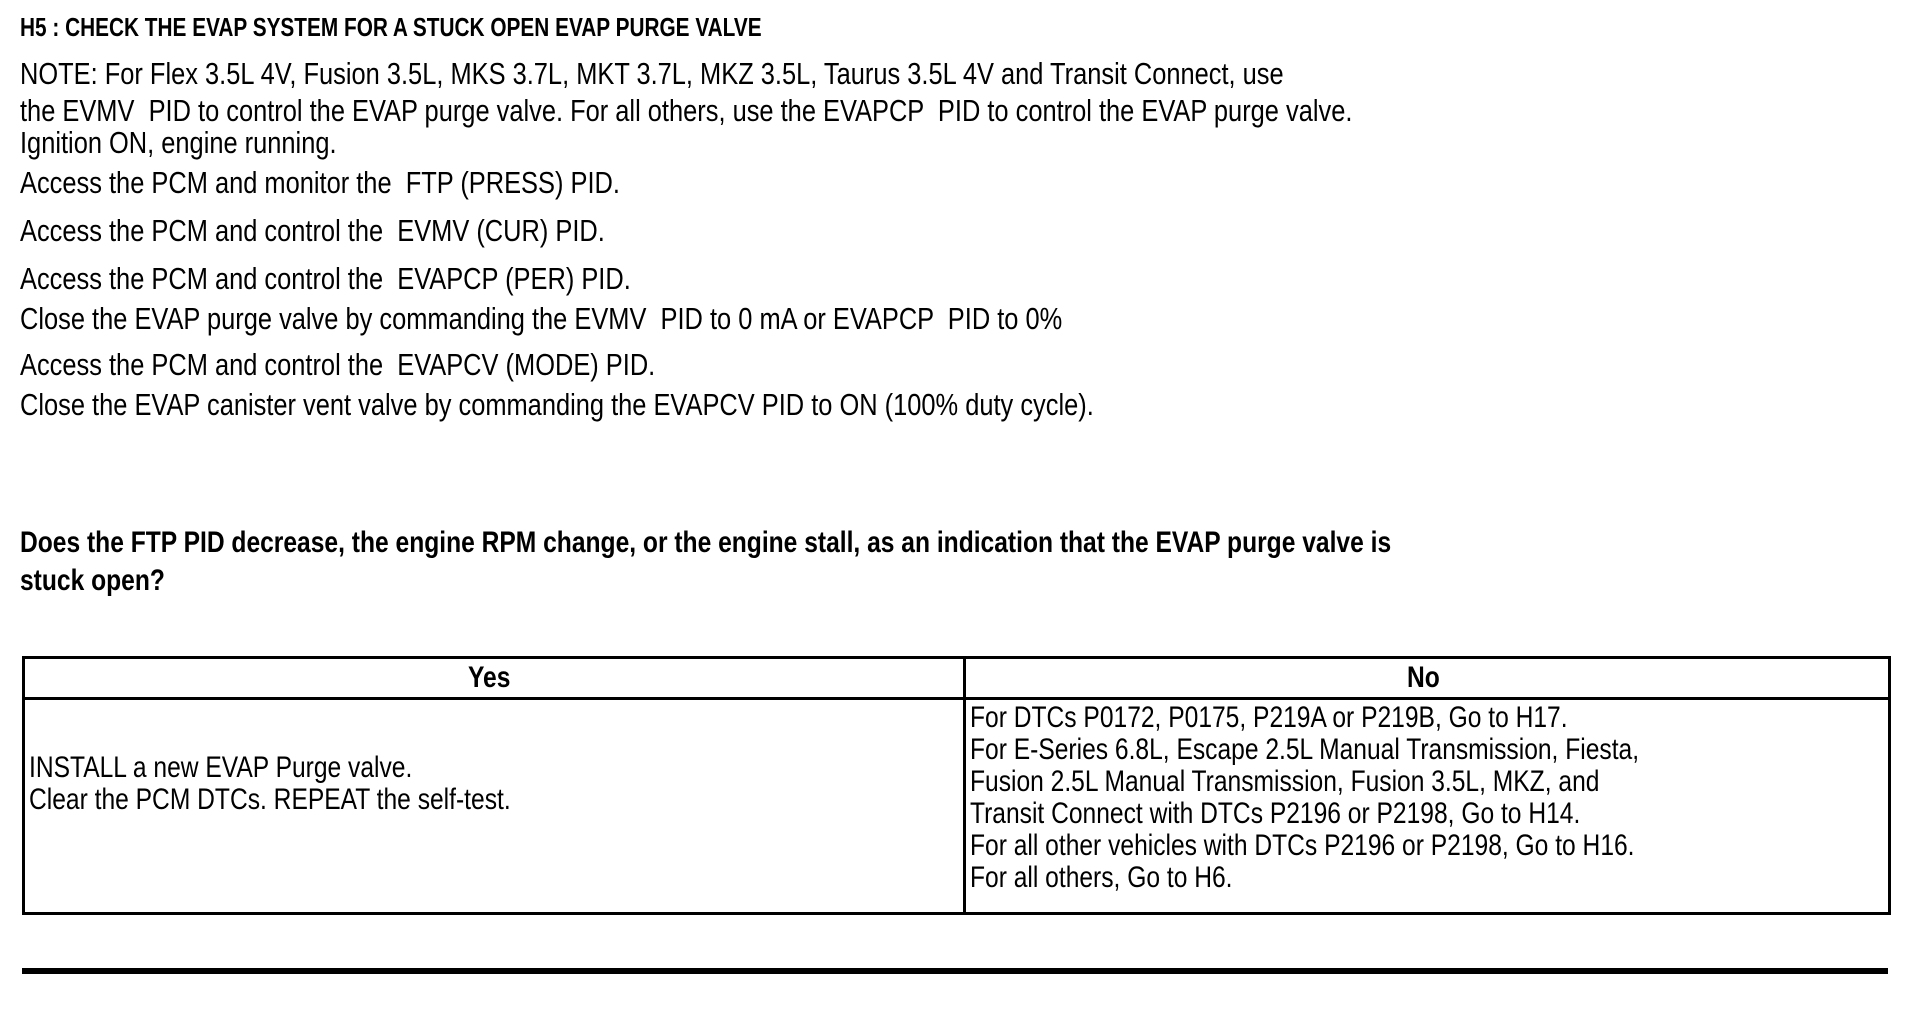 This screenshot has height=1024, width=1910. Describe the element at coordinates (1427, 678) in the screenshot. I see `column-header-no: No` at that location.